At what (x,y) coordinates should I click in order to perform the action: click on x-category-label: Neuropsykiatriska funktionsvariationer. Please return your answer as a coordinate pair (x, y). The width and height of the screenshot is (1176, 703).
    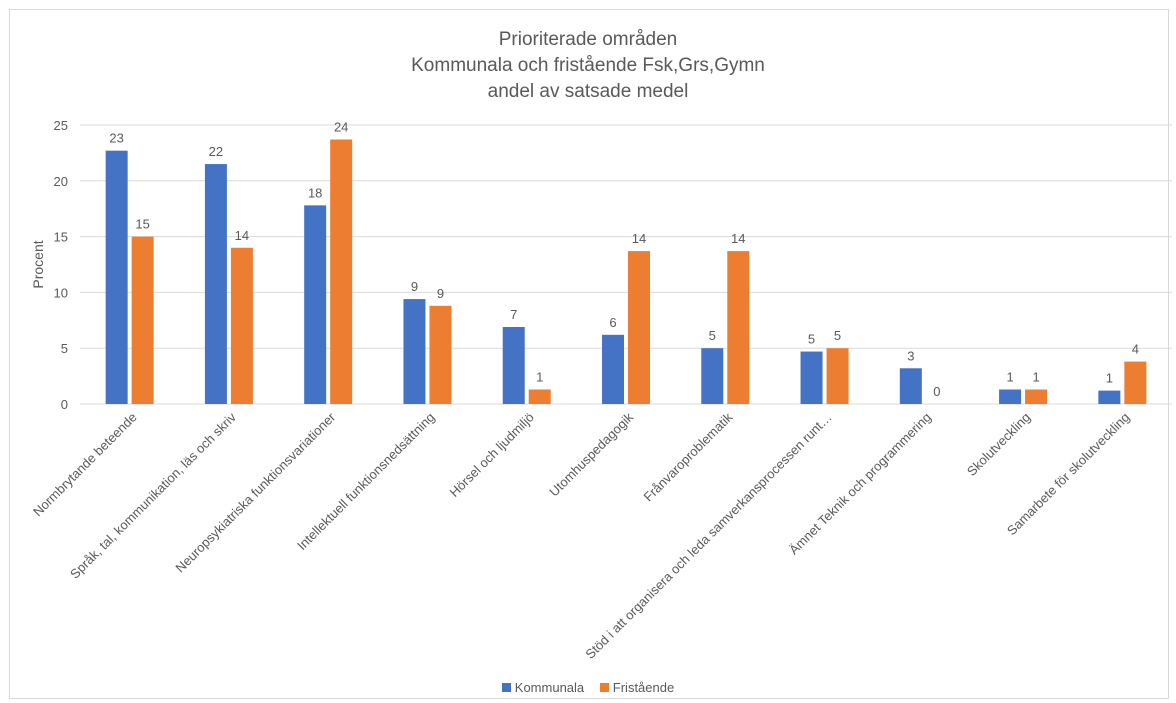
    Looking at the image, I should click on (255, 492).